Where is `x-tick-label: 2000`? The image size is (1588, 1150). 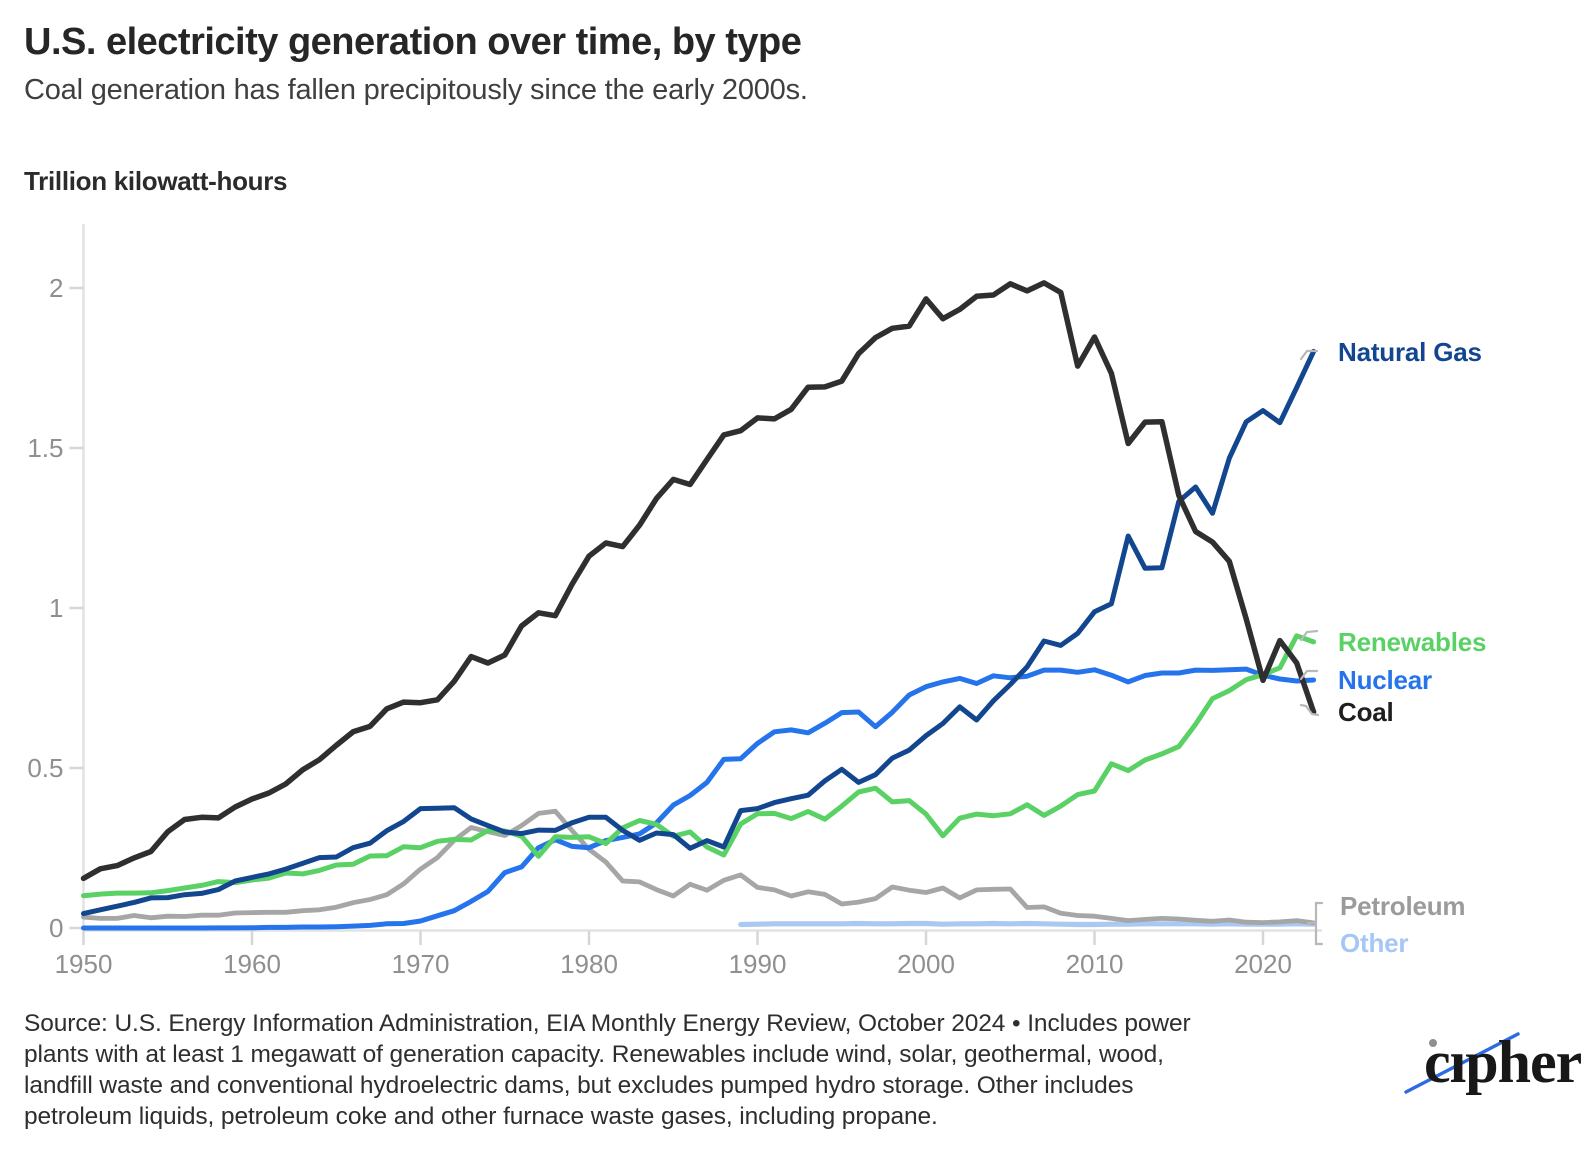 x-tick-label: 2000 is located at coordinates (926, 964).